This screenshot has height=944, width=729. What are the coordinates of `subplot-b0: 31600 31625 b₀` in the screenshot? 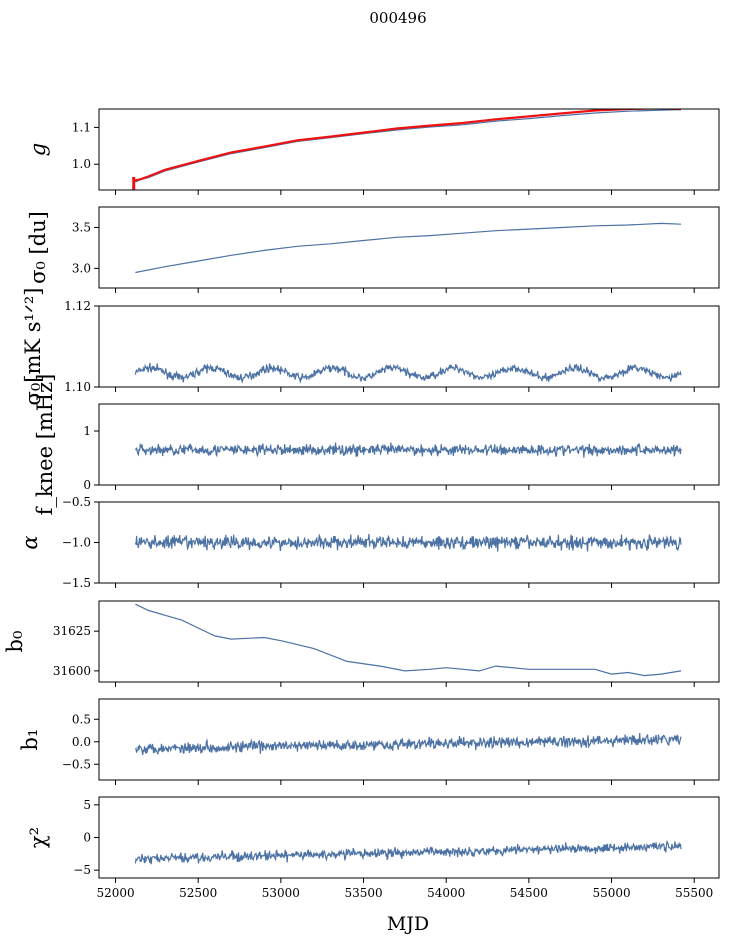 It's located at (361, 643).